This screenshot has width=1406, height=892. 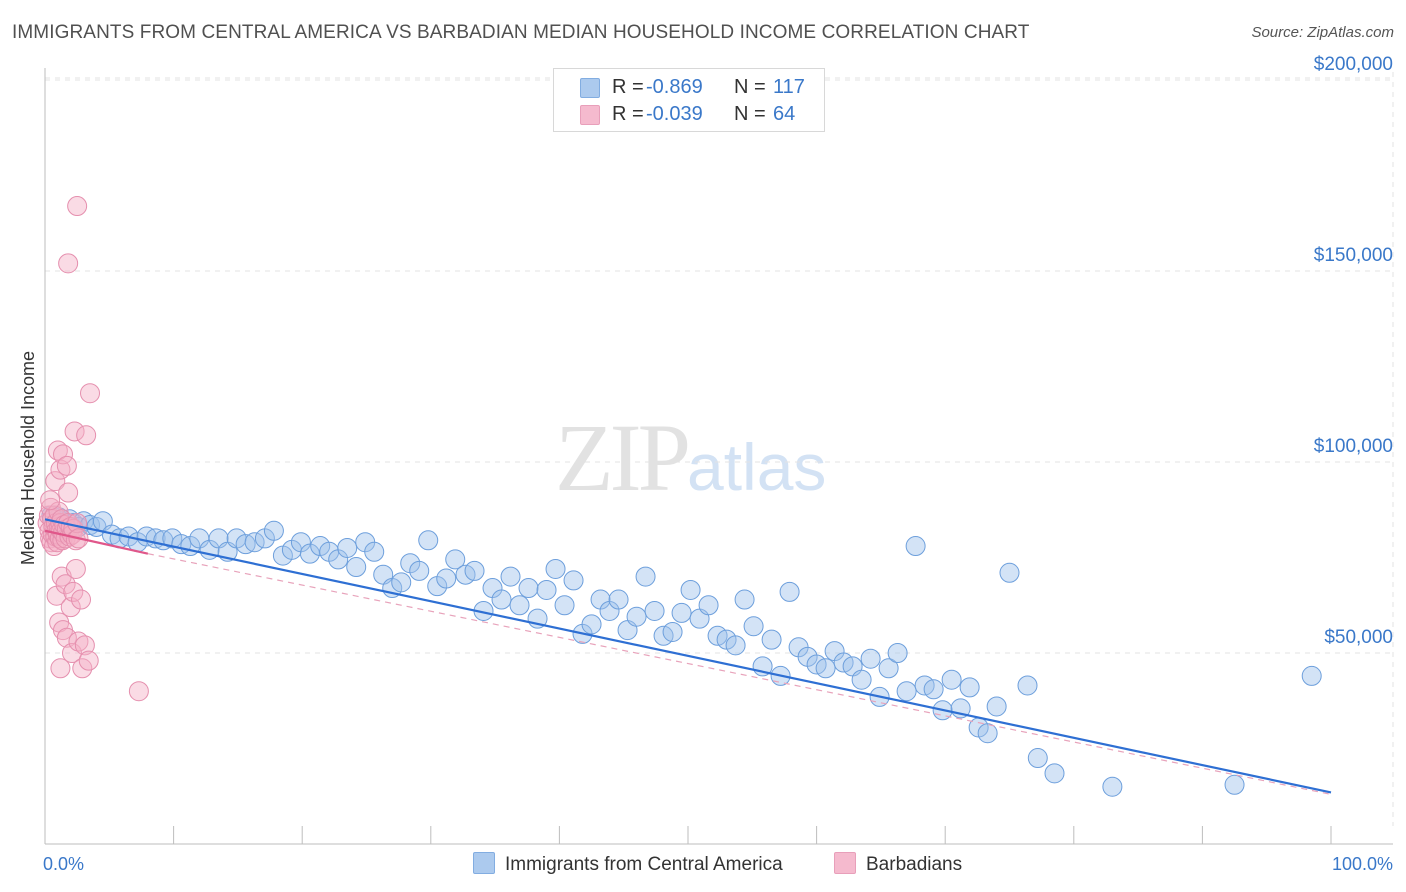 I want to click on bottom-legend-label: Immigrants from Central America, so click(x=644, y=864).